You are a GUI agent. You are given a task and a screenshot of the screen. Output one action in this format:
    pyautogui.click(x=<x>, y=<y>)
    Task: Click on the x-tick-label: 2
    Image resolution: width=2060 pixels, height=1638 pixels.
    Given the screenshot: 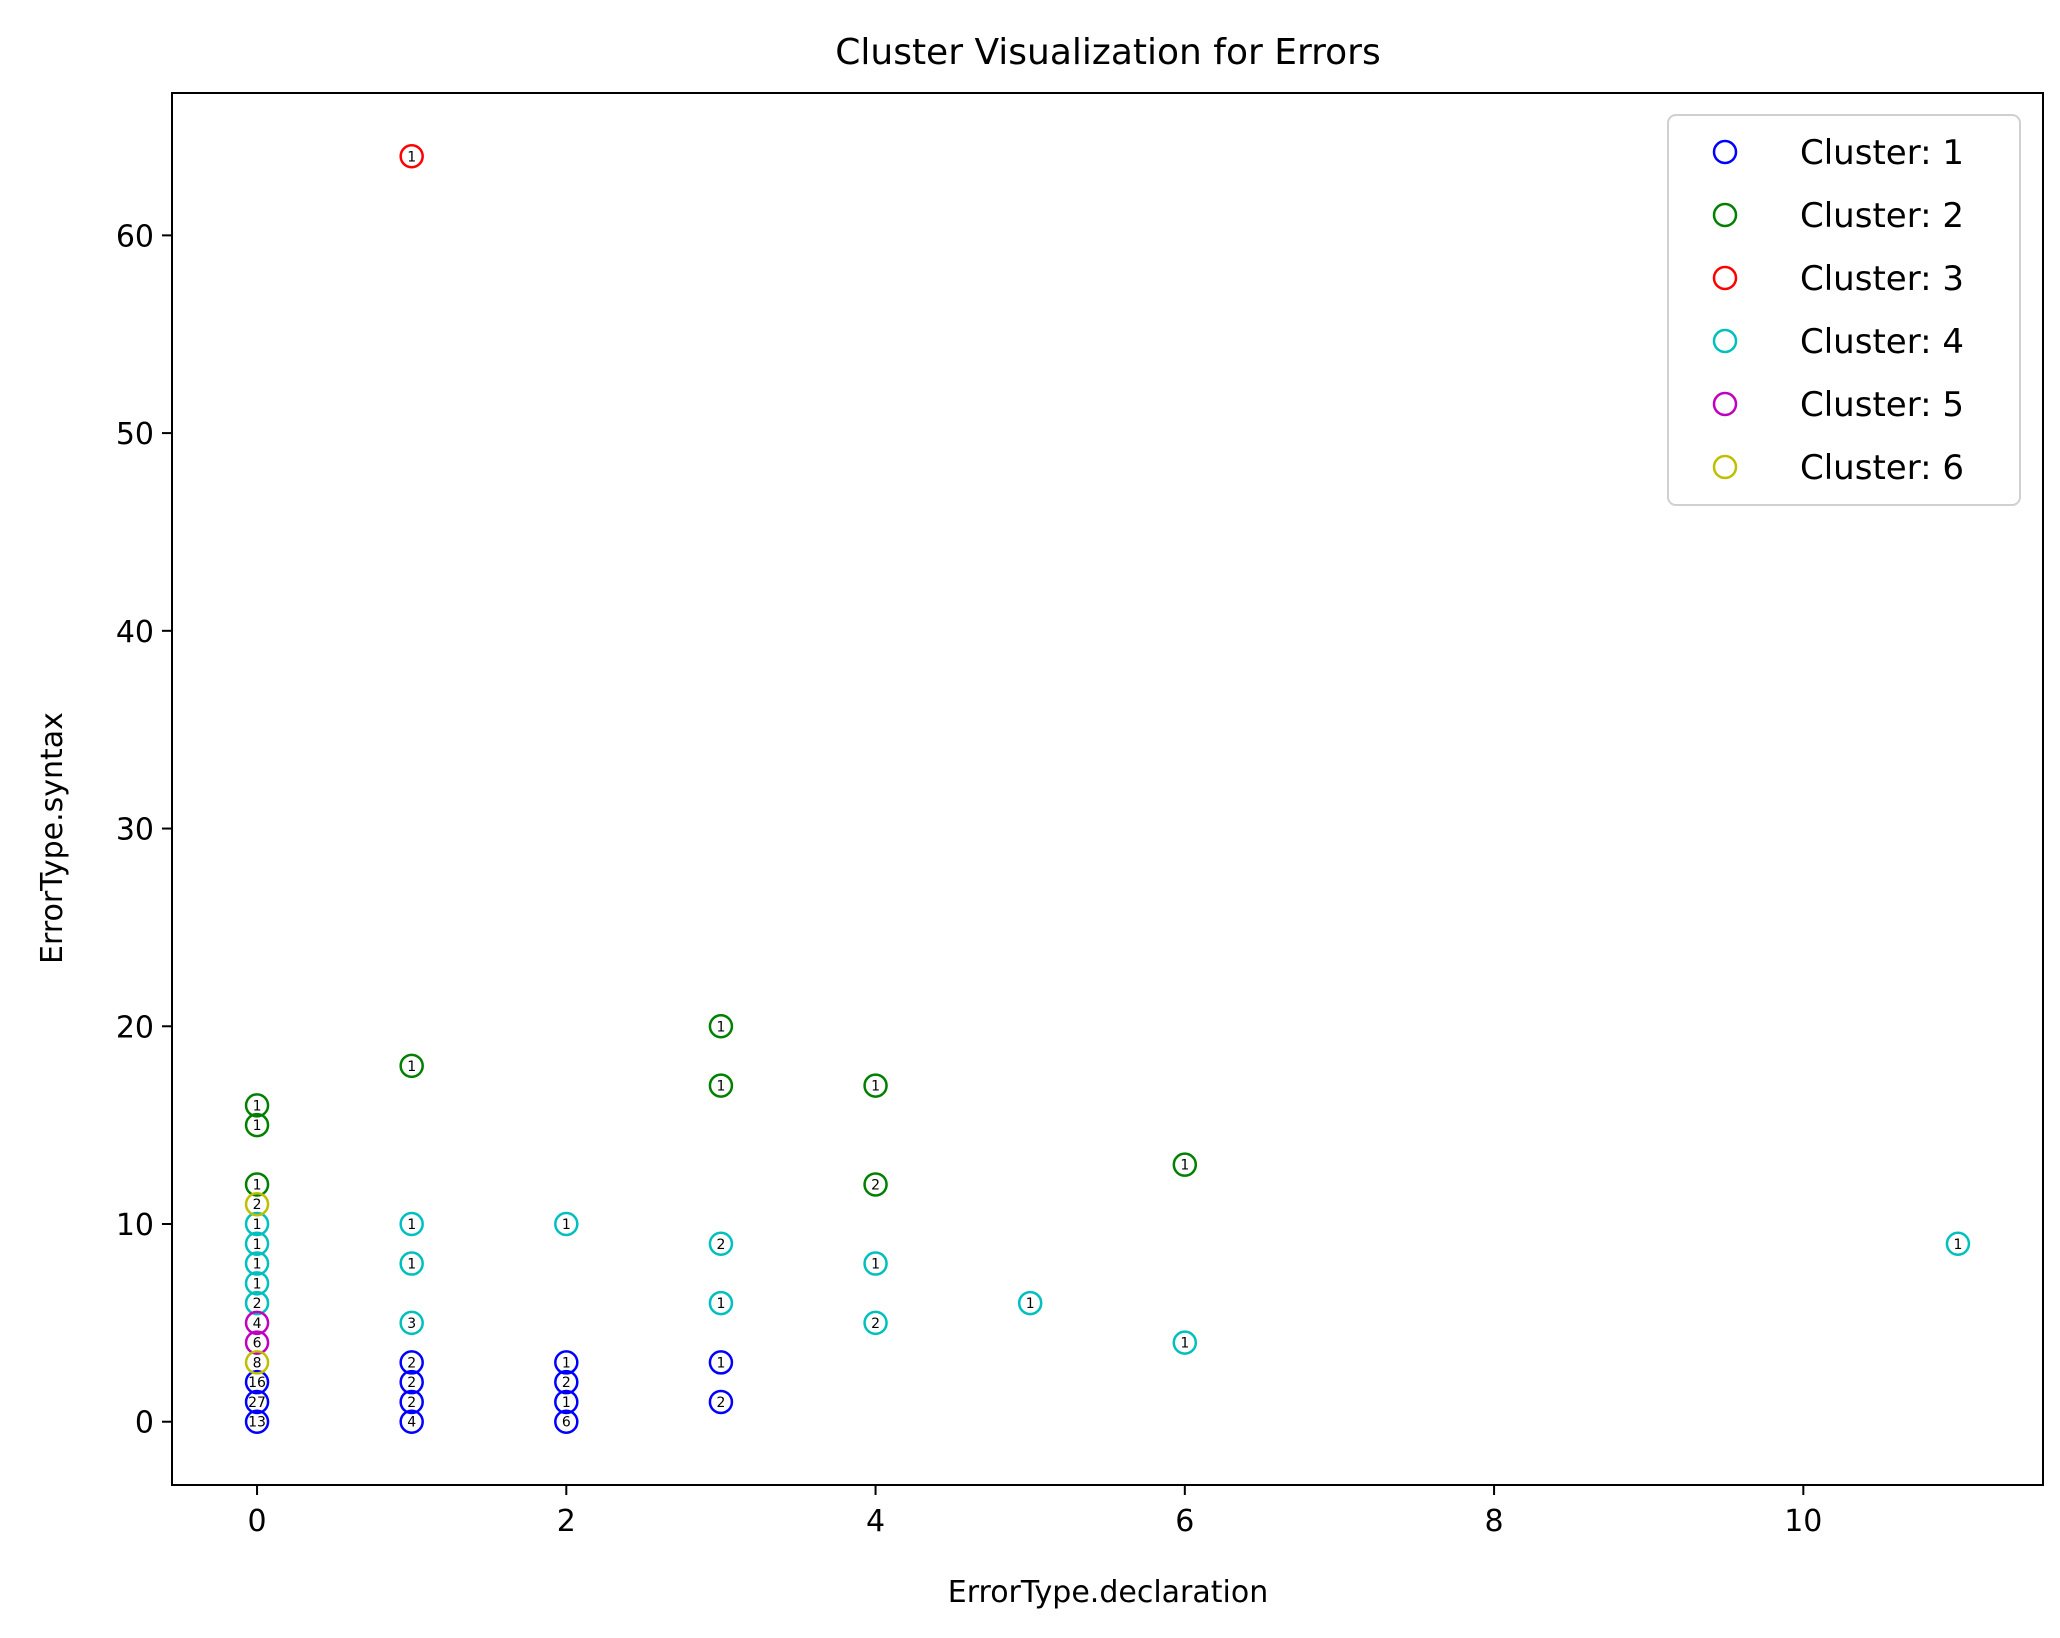 What is the action you would take?
    pyautogui.click(x=566, y=1521)
    